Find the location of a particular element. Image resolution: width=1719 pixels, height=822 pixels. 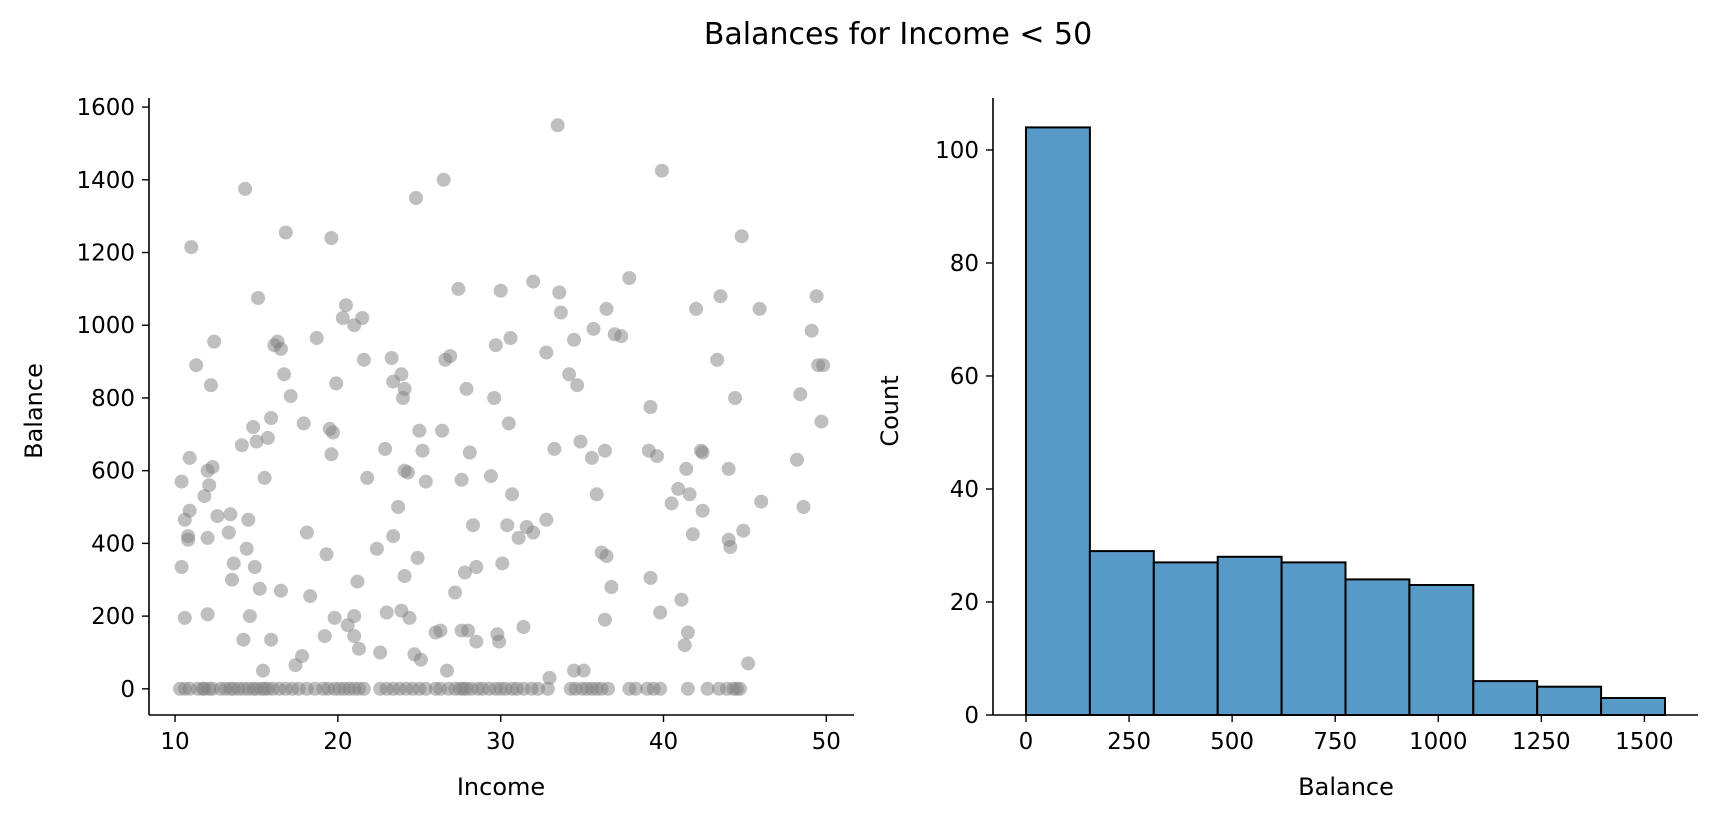

scatter-y-tick-label: 600 is located at coordinates (113, 472).